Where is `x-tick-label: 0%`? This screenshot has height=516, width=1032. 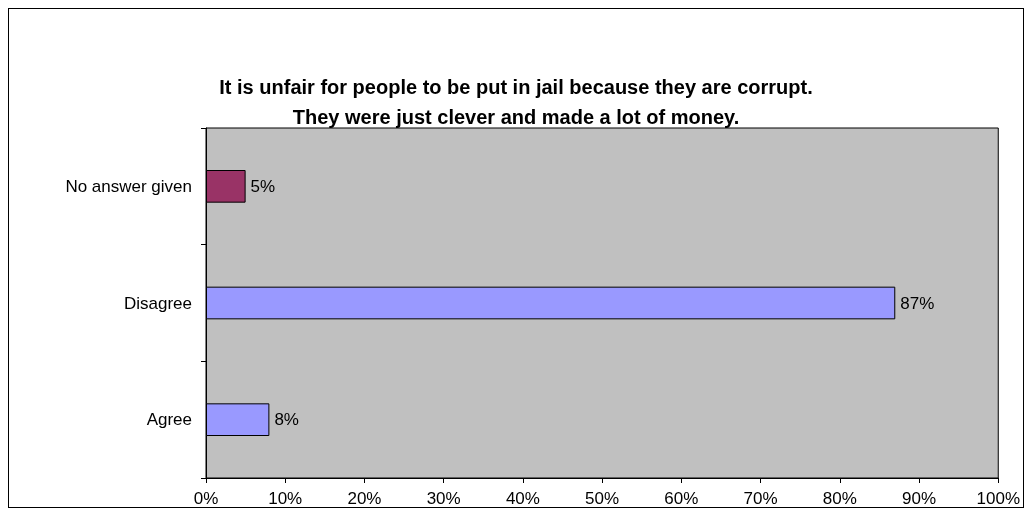 x-tick-label: 0% is located at coordinates (206, 498).